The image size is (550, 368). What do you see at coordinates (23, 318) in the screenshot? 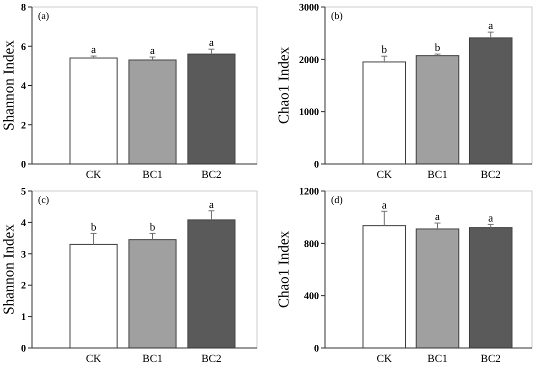
I see `y-tick-label: 1` at bounding box center [23, 318].